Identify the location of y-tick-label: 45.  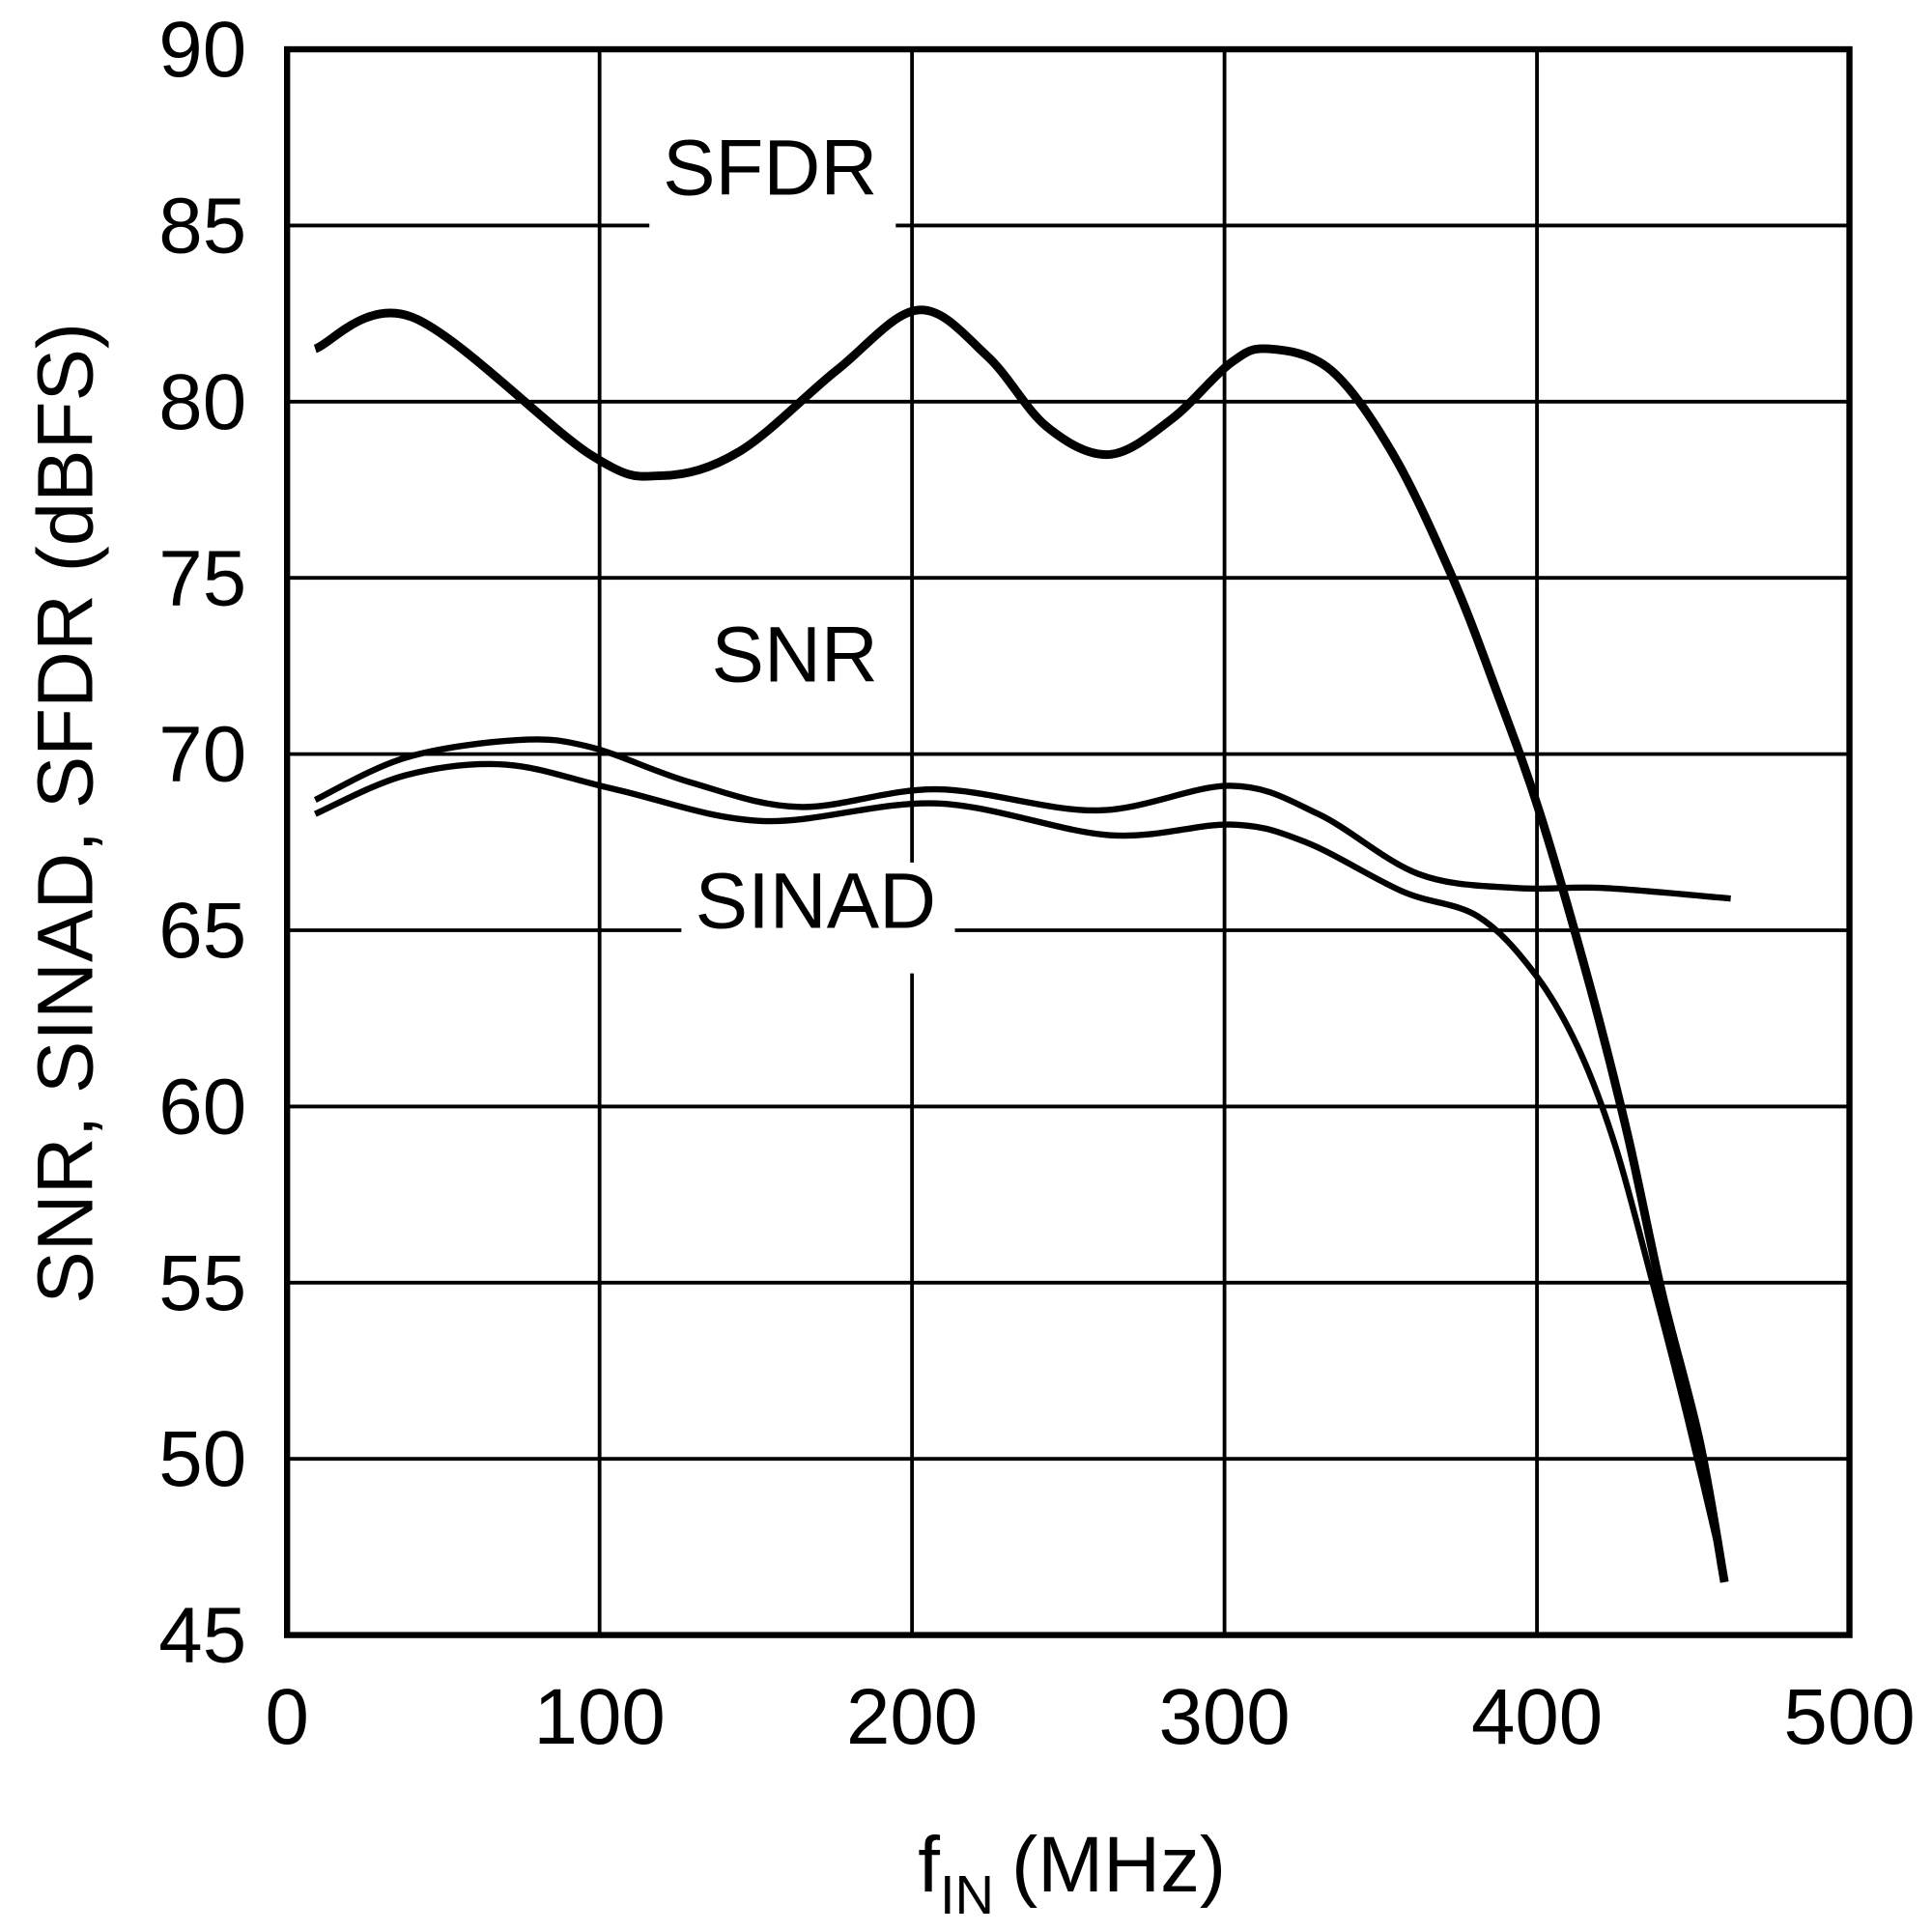
(202, 1636).